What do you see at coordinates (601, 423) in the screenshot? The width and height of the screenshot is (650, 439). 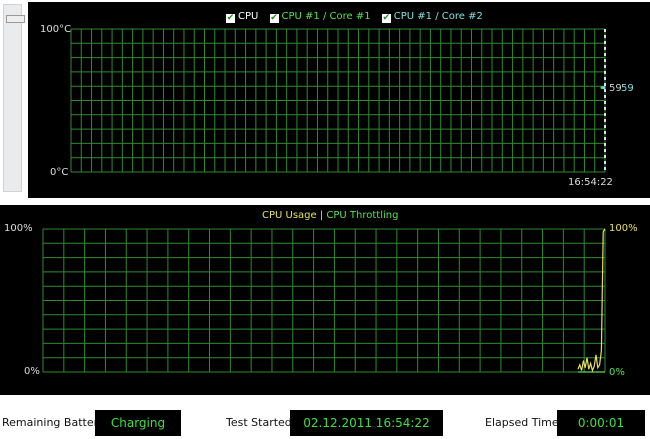 I see `elapsed-value: 0:00:01` at bounding box center [601, 423].